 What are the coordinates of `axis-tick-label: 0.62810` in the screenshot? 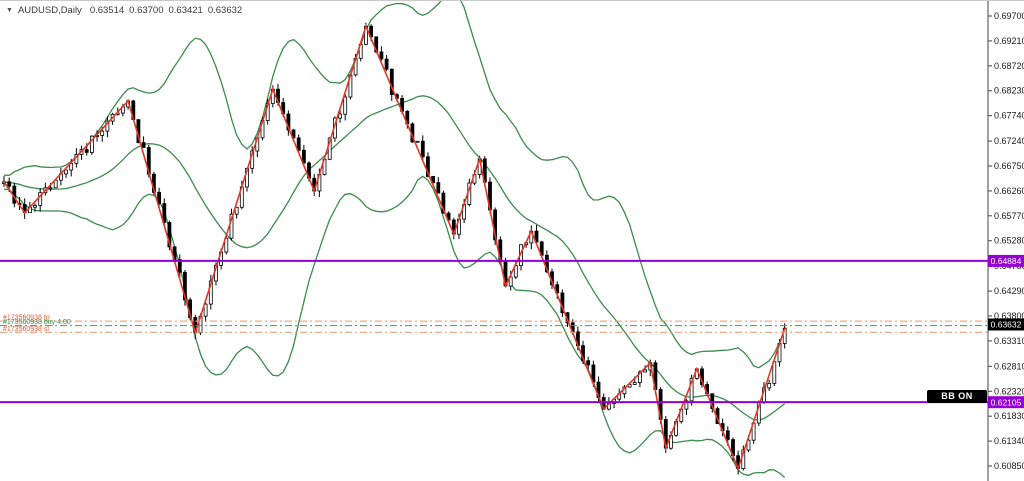 It's located at (1009, 366).